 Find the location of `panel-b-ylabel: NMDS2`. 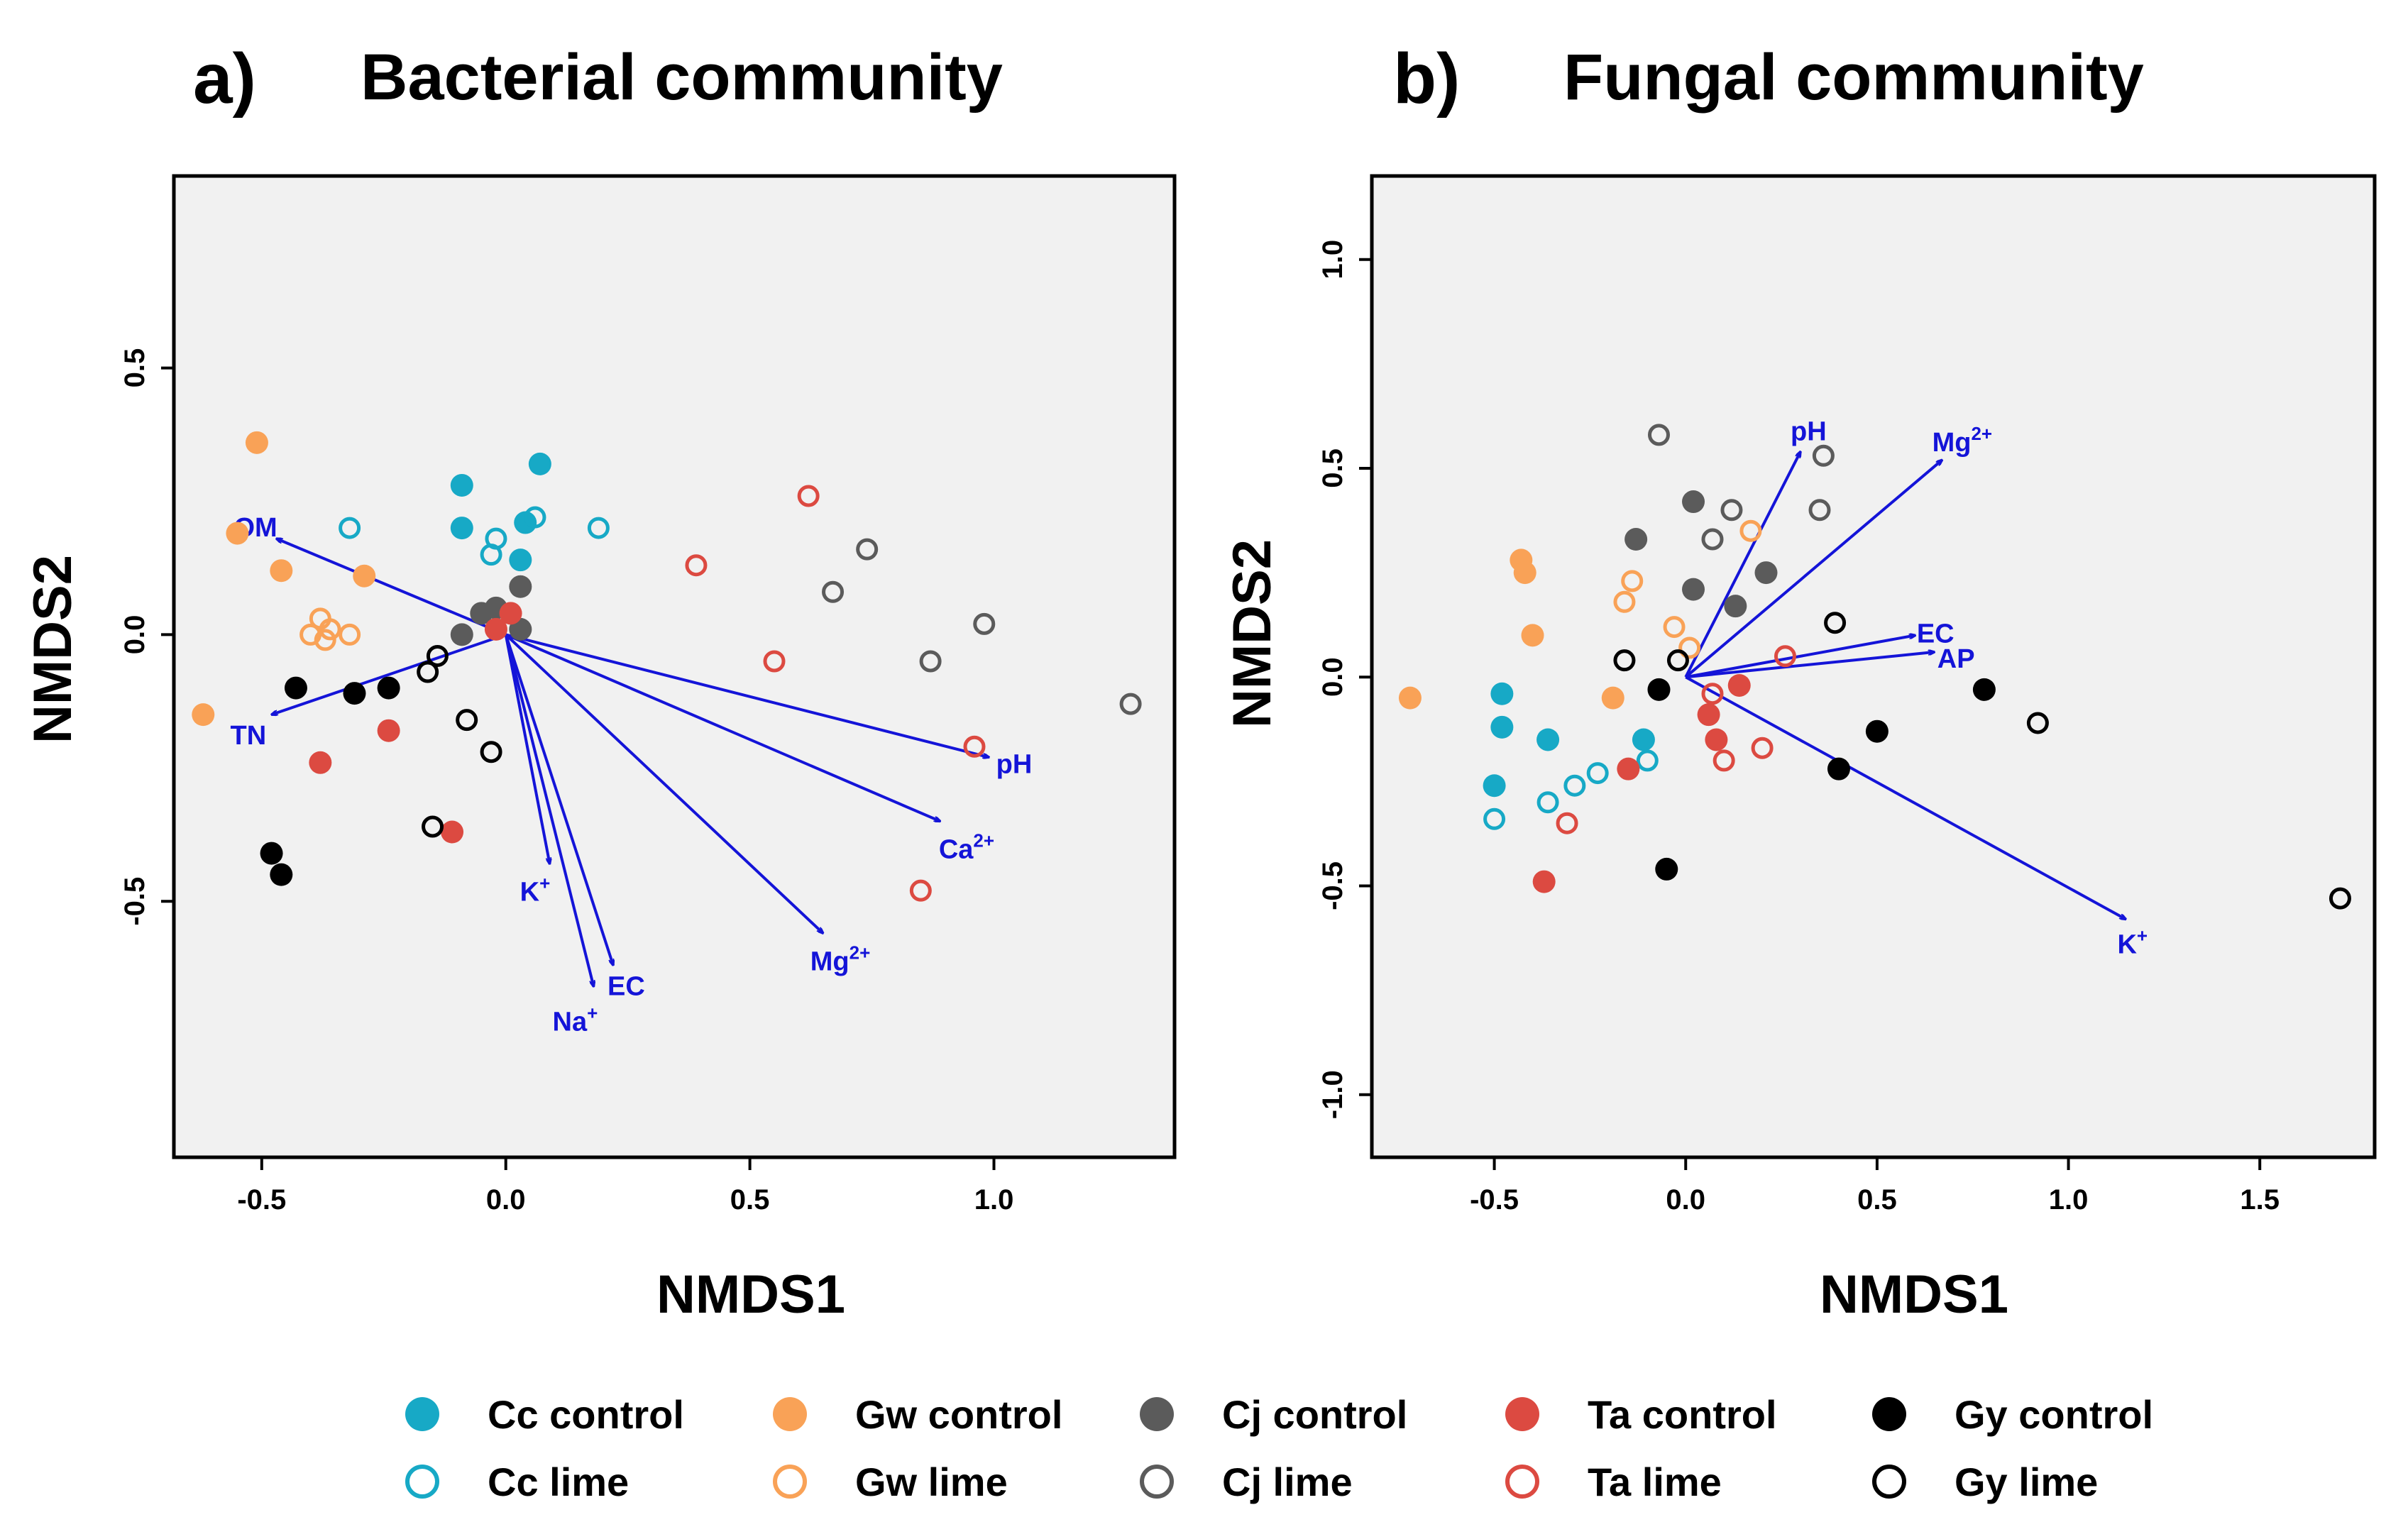

panel-b-ylabel: NMDS2 is located at coordinates (1252, 633).